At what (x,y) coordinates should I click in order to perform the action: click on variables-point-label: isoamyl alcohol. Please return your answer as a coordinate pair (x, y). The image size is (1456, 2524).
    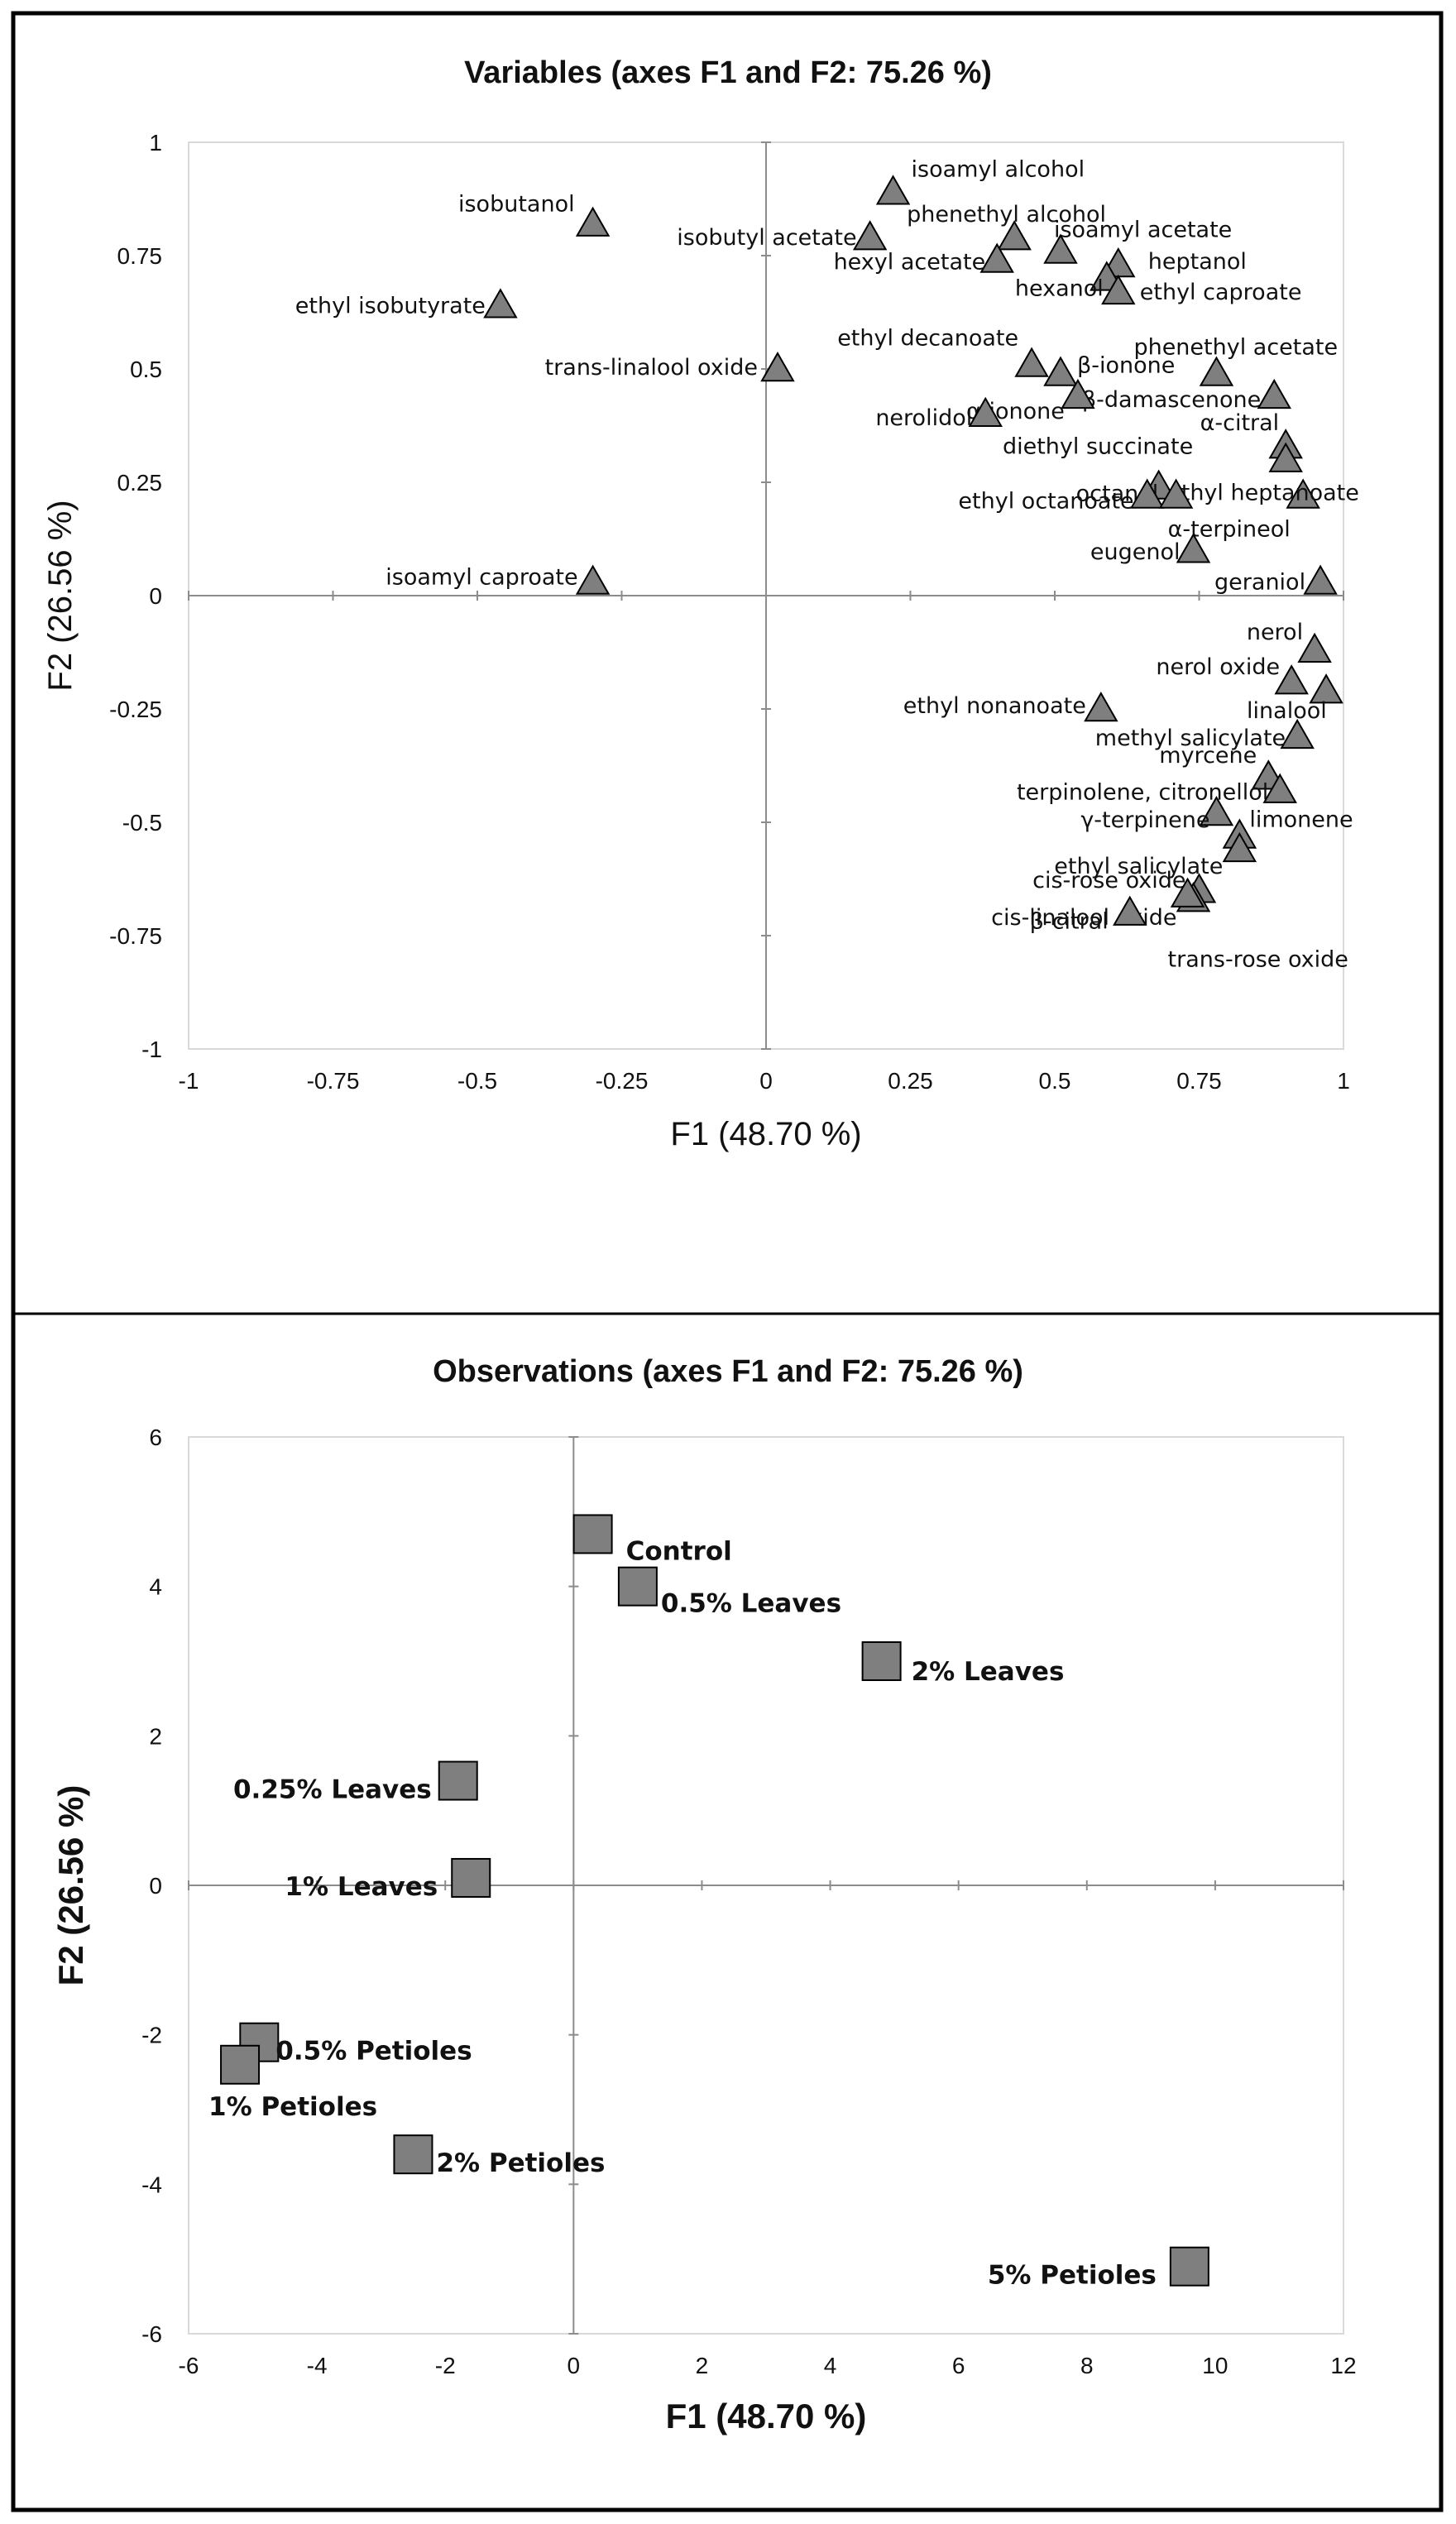
    Looking at the image, I should click on (998, 169).